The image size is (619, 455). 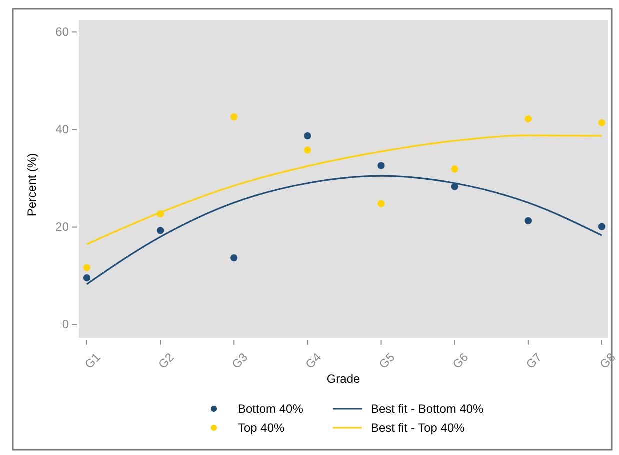 I want to click on x-tick-label: G6, so click(x=461, y=361).